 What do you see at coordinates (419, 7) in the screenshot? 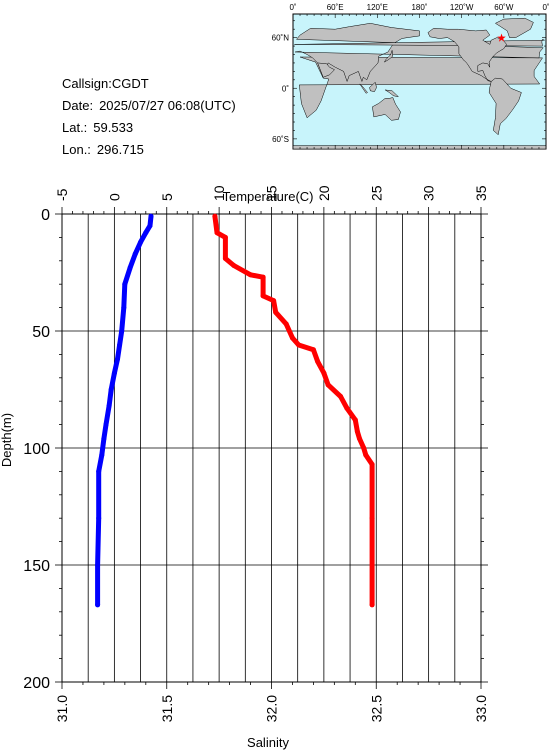
I see `map-lon-label: 180˚` at bounding box center [419, 7].